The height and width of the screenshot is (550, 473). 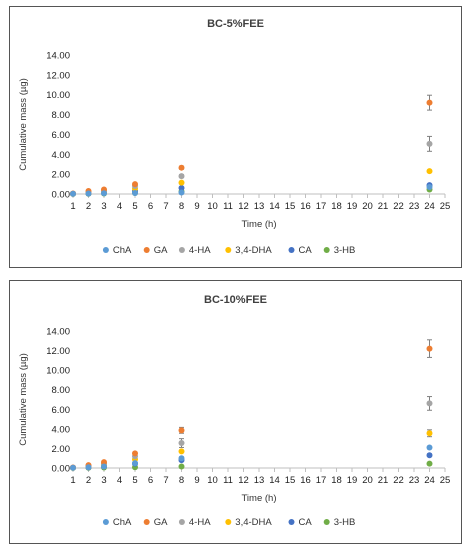 What do you see at coordinates (274, 206) in the screenshot?
I see `x-tick-label: 14` at bounding box center [274, 206].